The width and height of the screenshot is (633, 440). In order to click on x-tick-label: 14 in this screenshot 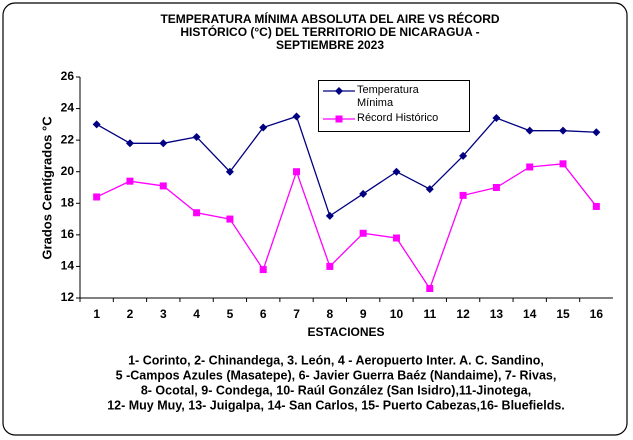, I will do `click(530, 314)`.